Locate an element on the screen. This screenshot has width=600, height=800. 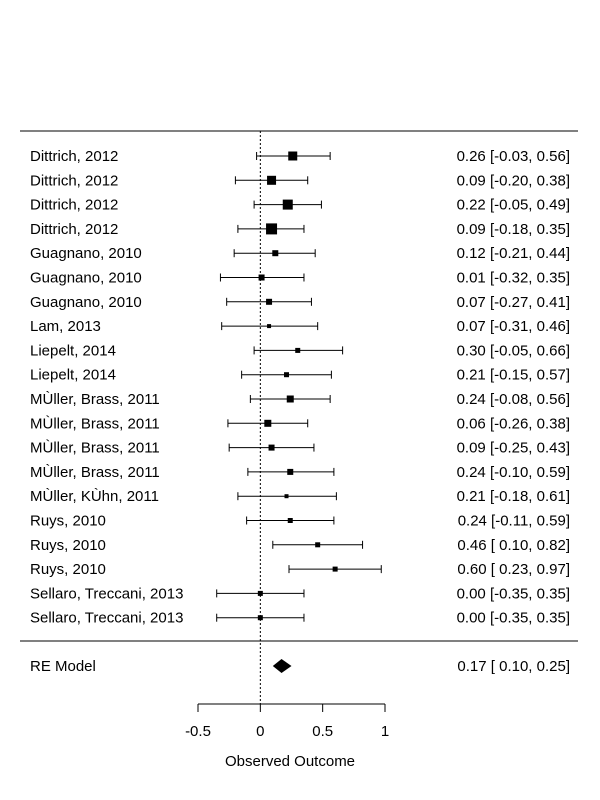
study-row: Liepelt, 2014 0.21 [-0.15, 0.57] is located at coordinates (300, 375).